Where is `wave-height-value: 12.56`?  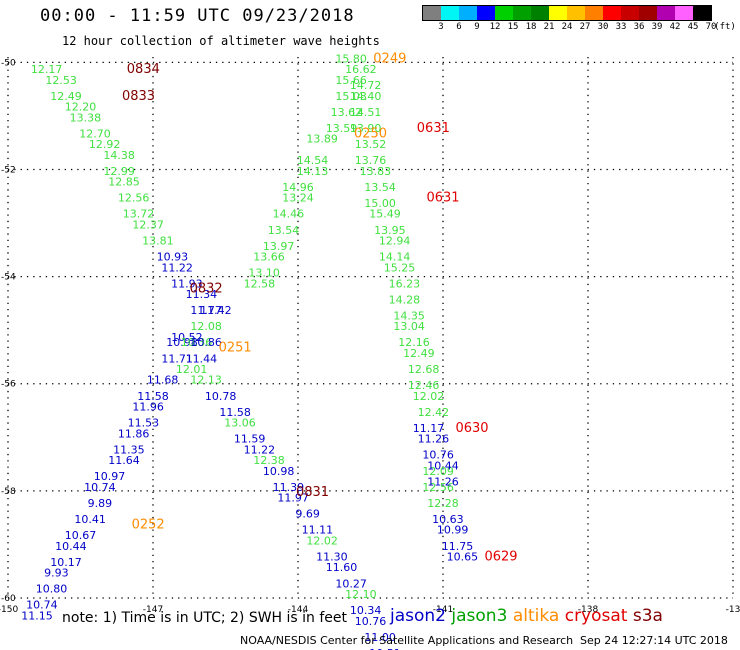
wave-height-value: 12.56 is located at coordinates (134, 198).